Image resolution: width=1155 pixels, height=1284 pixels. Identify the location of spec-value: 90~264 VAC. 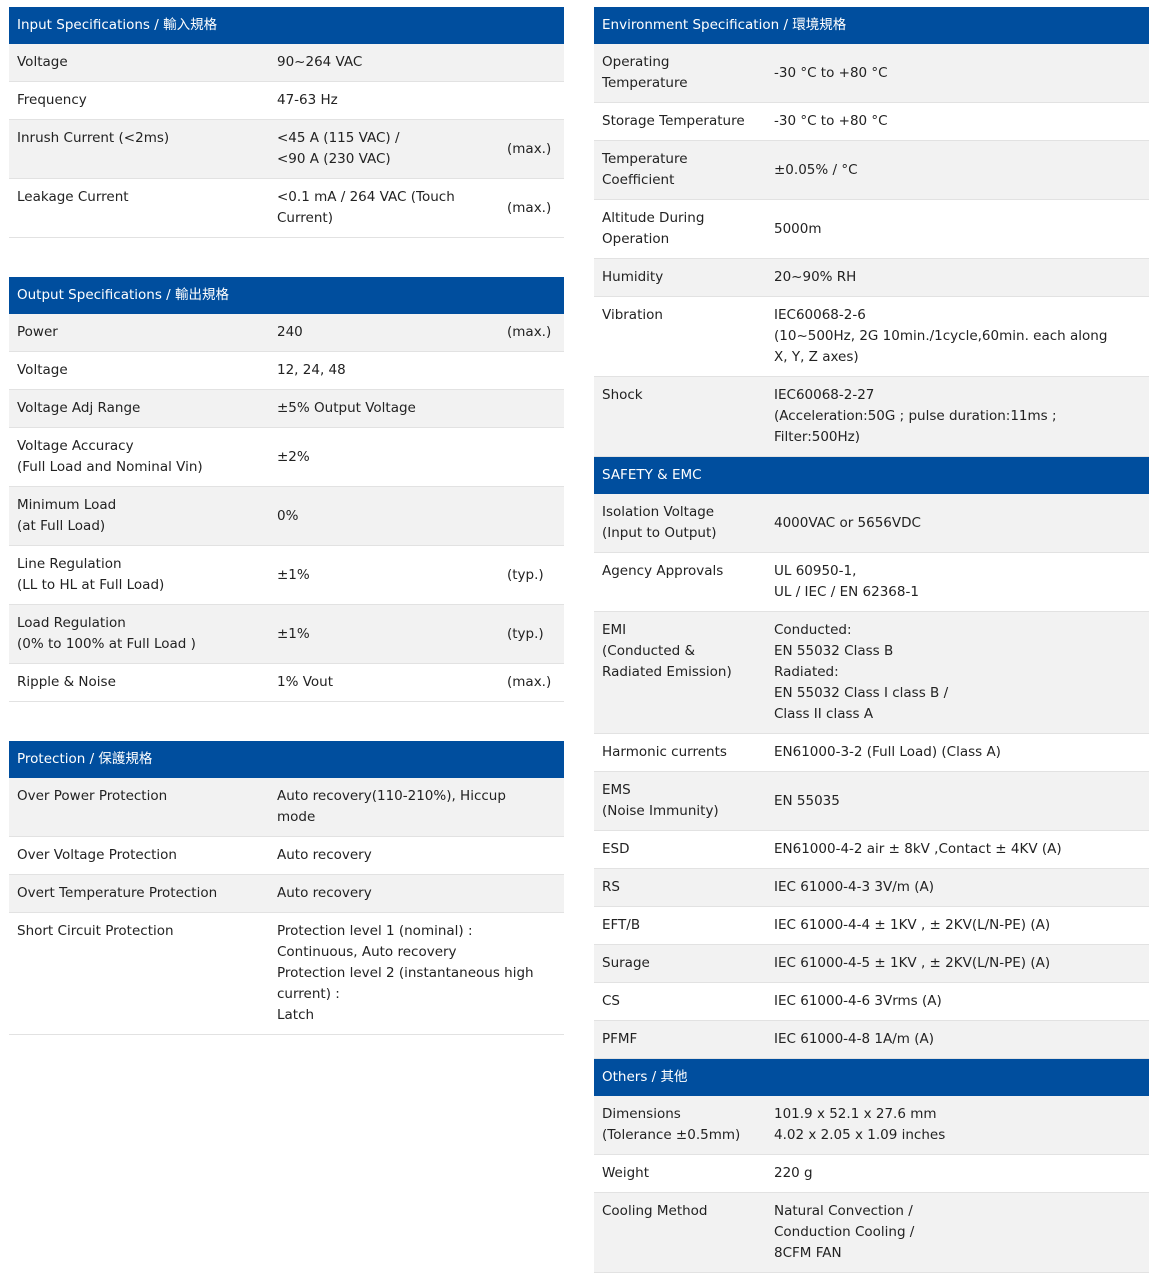
(417, 63).